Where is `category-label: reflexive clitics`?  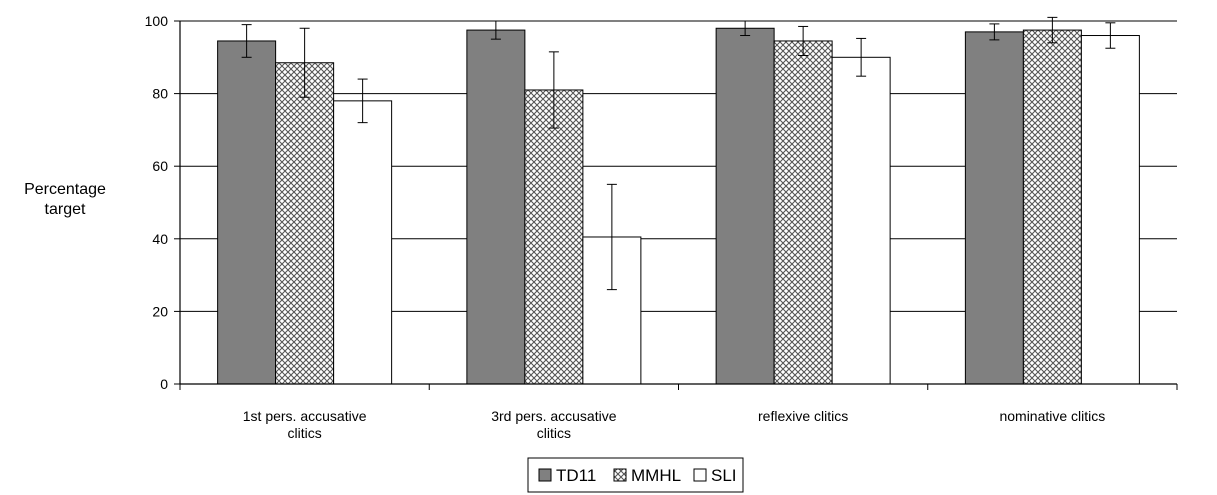
category-label: reflexive clitics is located at coordinates (803, 416).